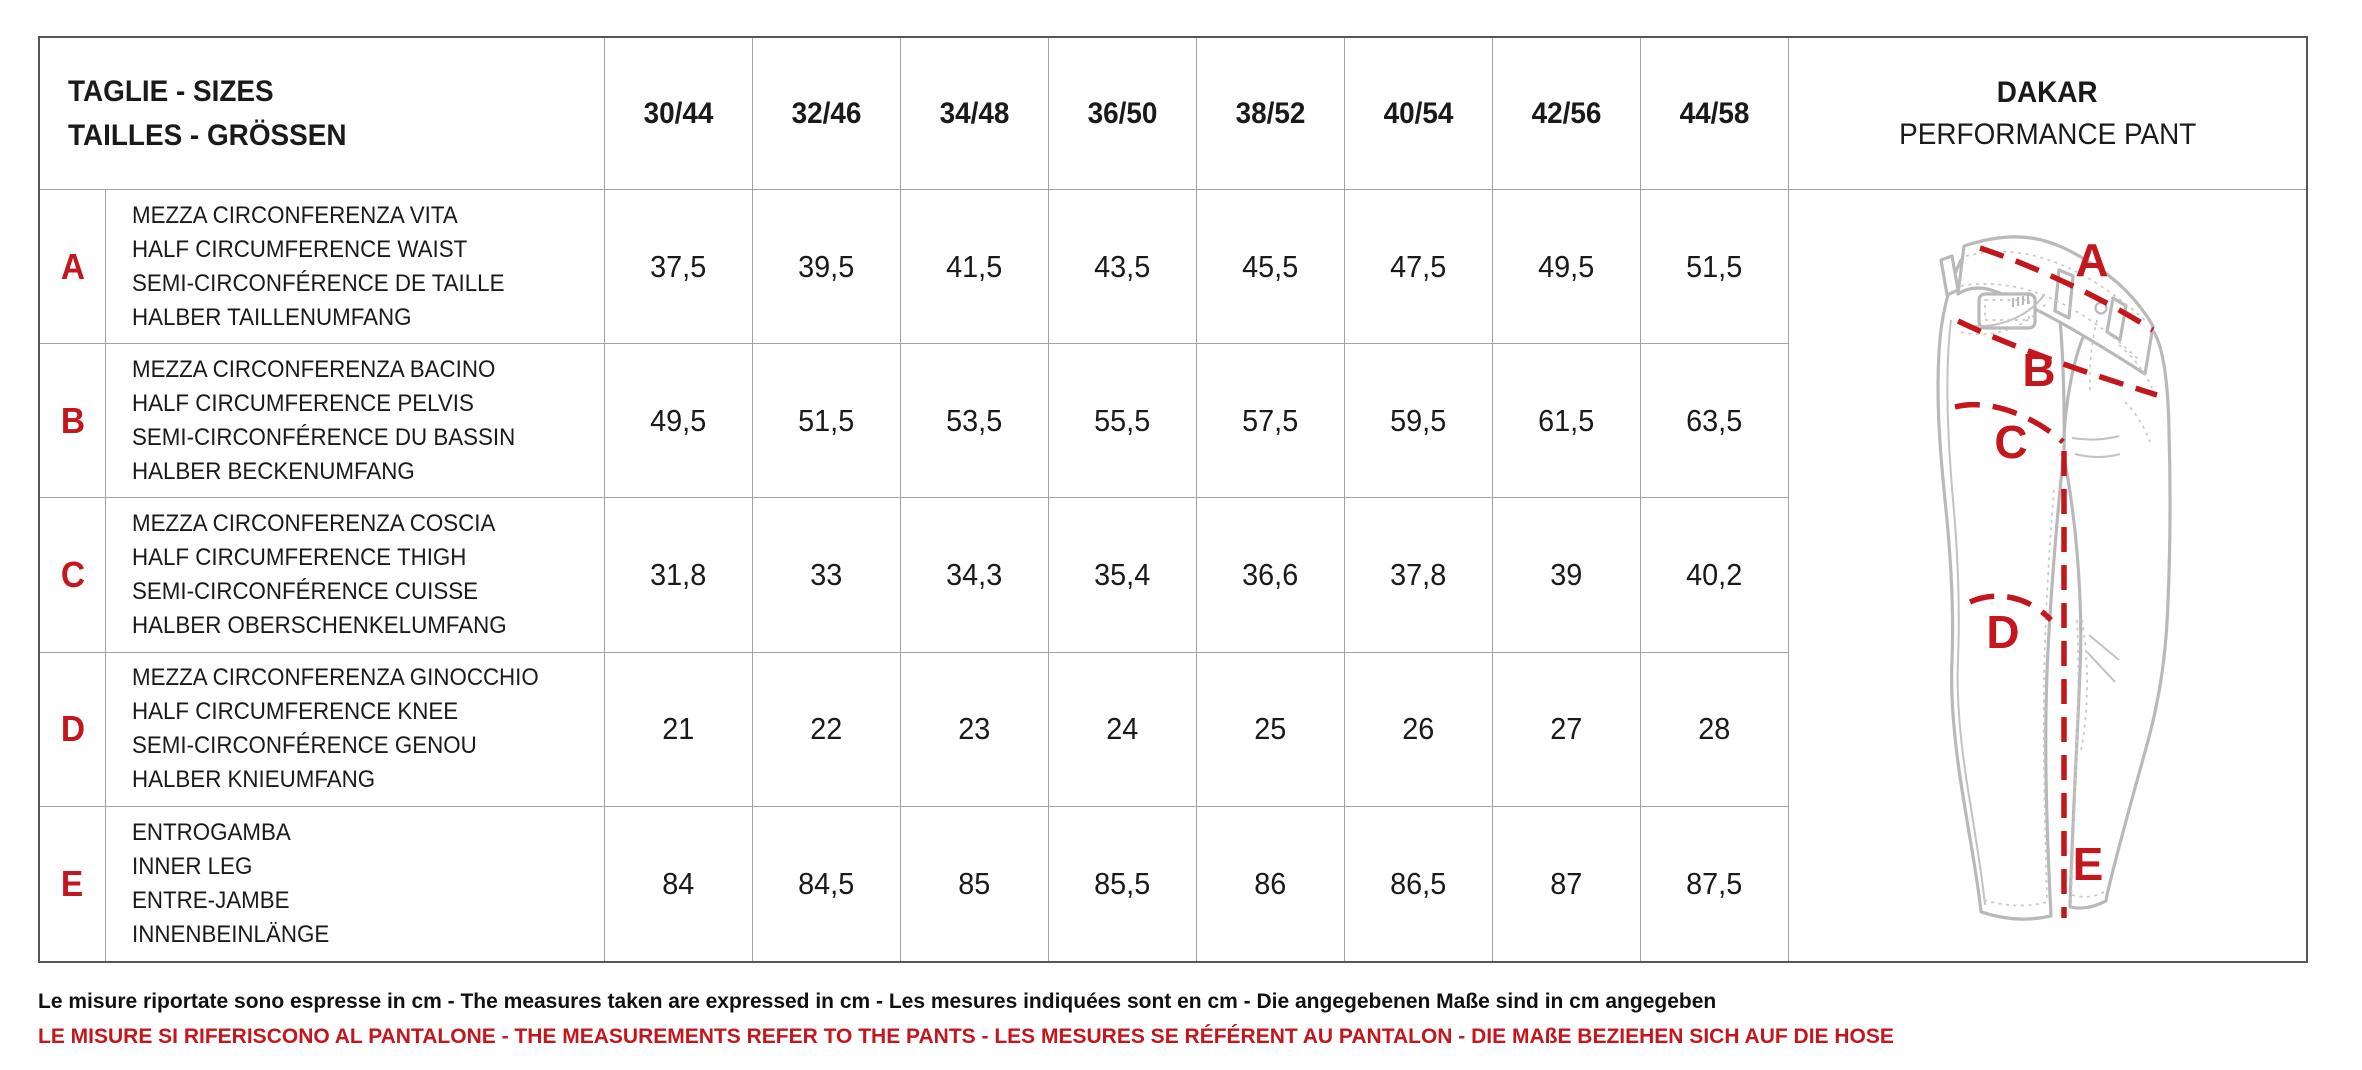 The width and height of the screenshot is (2362, 1070). What do you see at coordinates (679, 575) in the screenshot?
I see `table-cell: 31,8` at bounding box center [679, 575].